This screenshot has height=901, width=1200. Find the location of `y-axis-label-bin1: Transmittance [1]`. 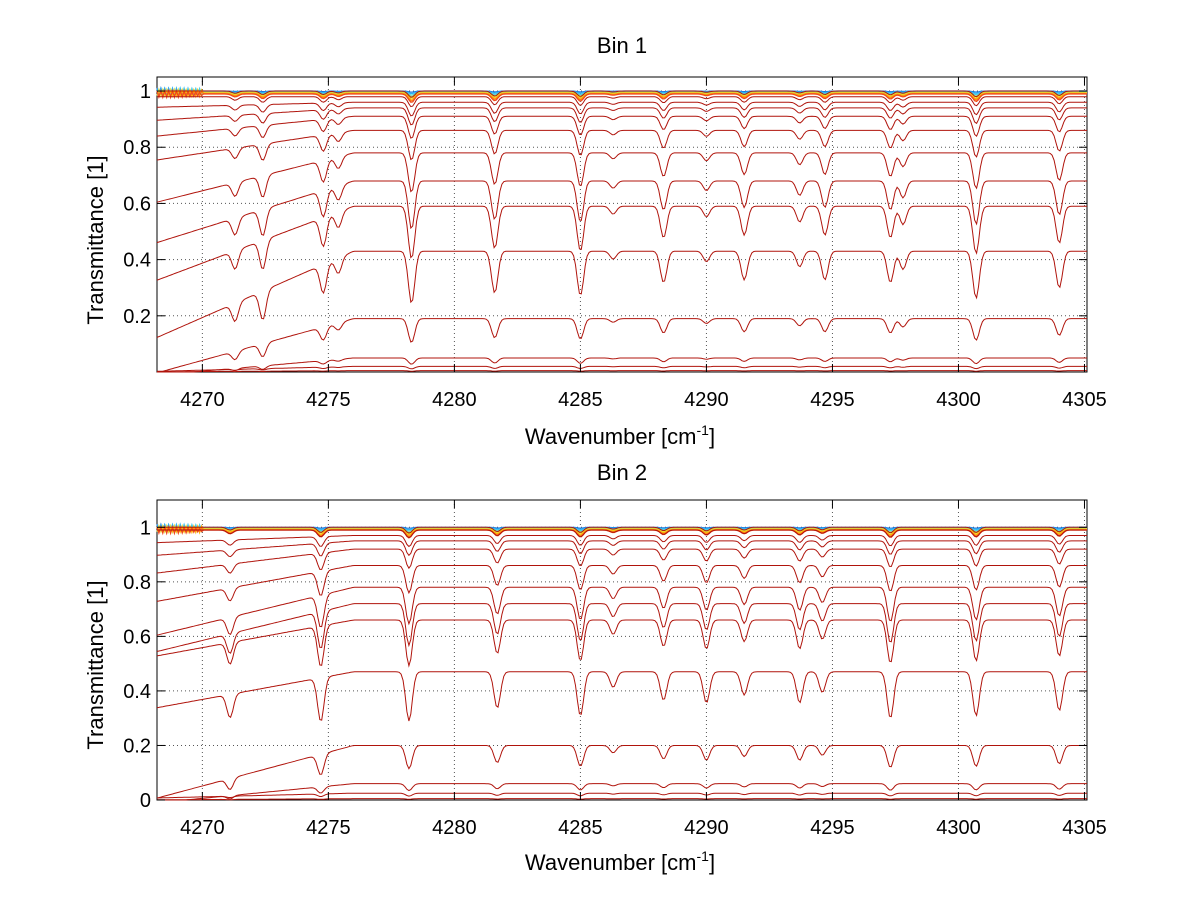

y-axis-label-bin1: Transmittance [1] is located at coordinates (95, 239).